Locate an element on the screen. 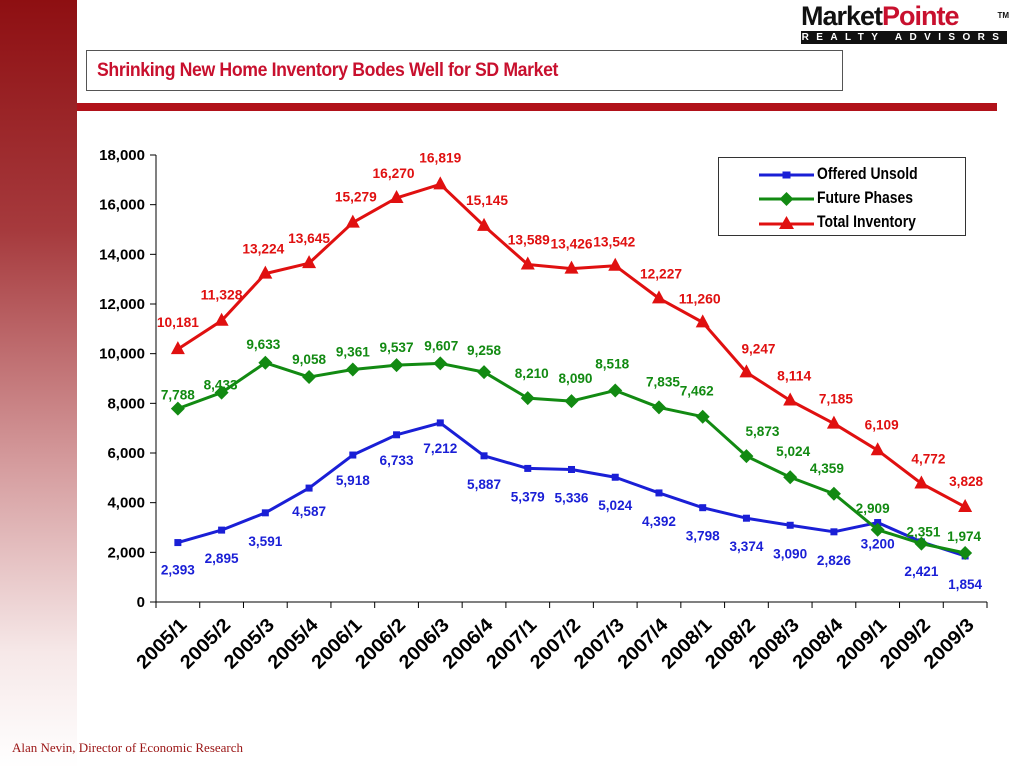 This screenshot has height=768, width=1024. data-label: 8,433 is located at coordinates (221, 385).